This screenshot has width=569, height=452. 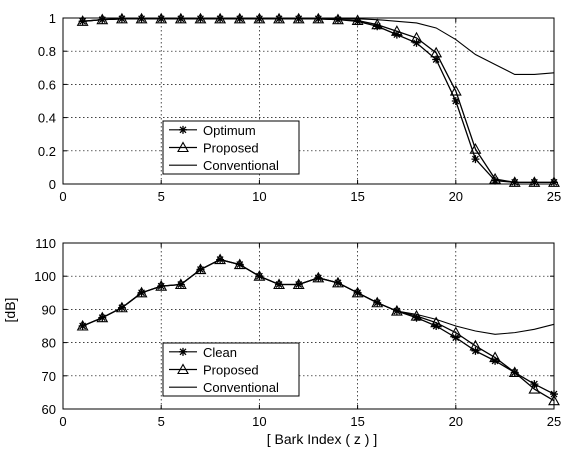 I want to click on bottom-series-line-conventional, so click(x=318, y=297).